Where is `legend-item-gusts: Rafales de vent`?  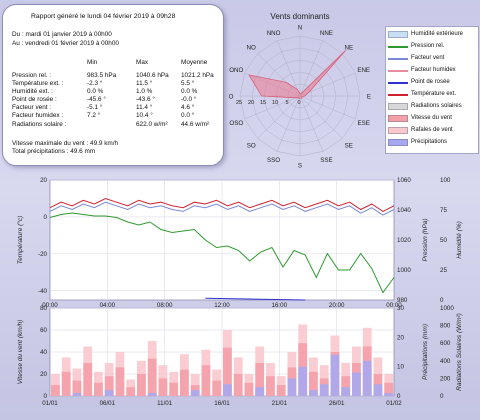 legend-item-gusts: Rafales de vent is located at coordinates (433, 130).